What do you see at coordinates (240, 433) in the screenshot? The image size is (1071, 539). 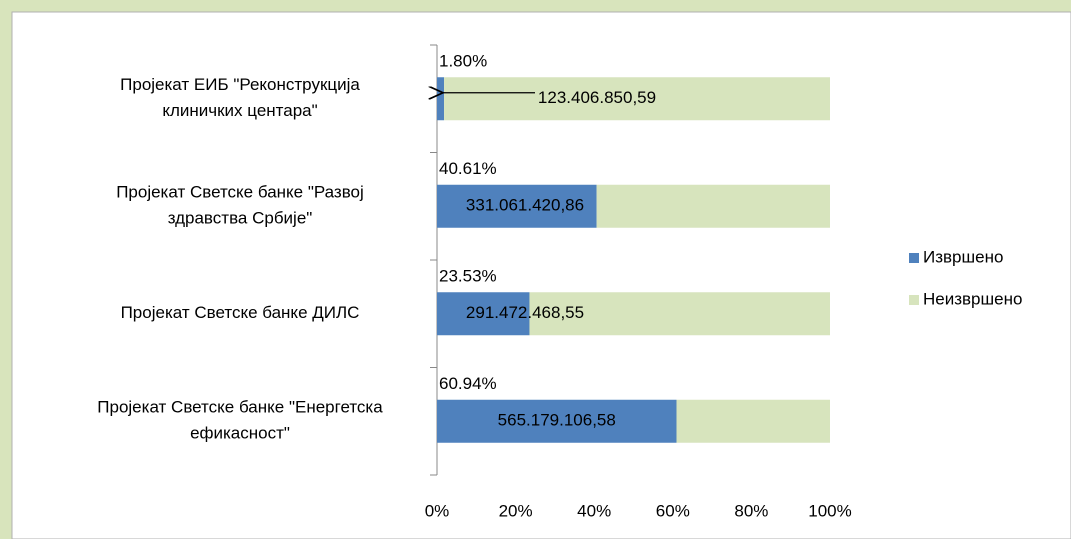 I see `category-label: ефикасност"` at bounding box center [240, 433].